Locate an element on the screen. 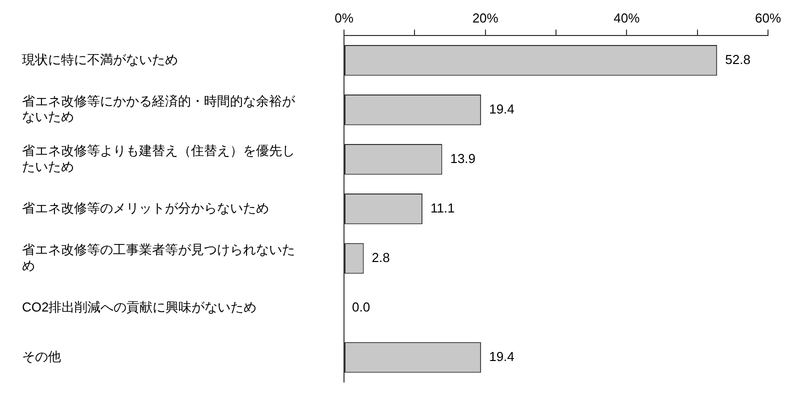  x-tick-label: 20% is located at coordinates (485, 18).